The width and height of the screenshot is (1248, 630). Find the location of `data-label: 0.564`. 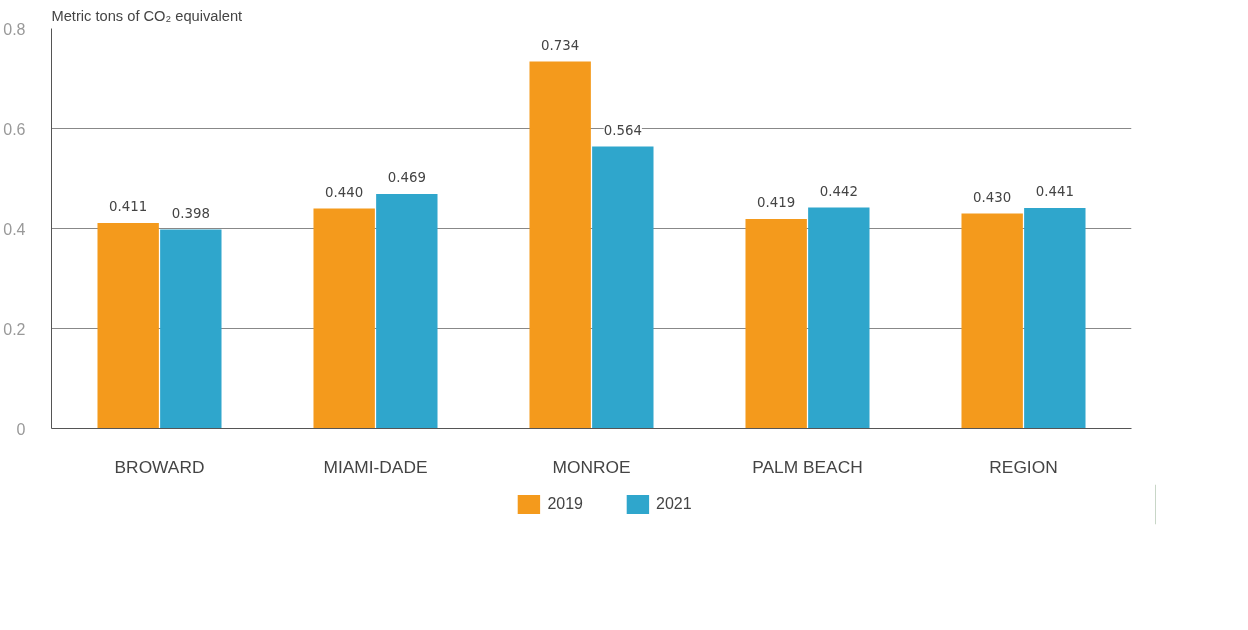

data-label: 0.564 is located at coordinates (622, 130).